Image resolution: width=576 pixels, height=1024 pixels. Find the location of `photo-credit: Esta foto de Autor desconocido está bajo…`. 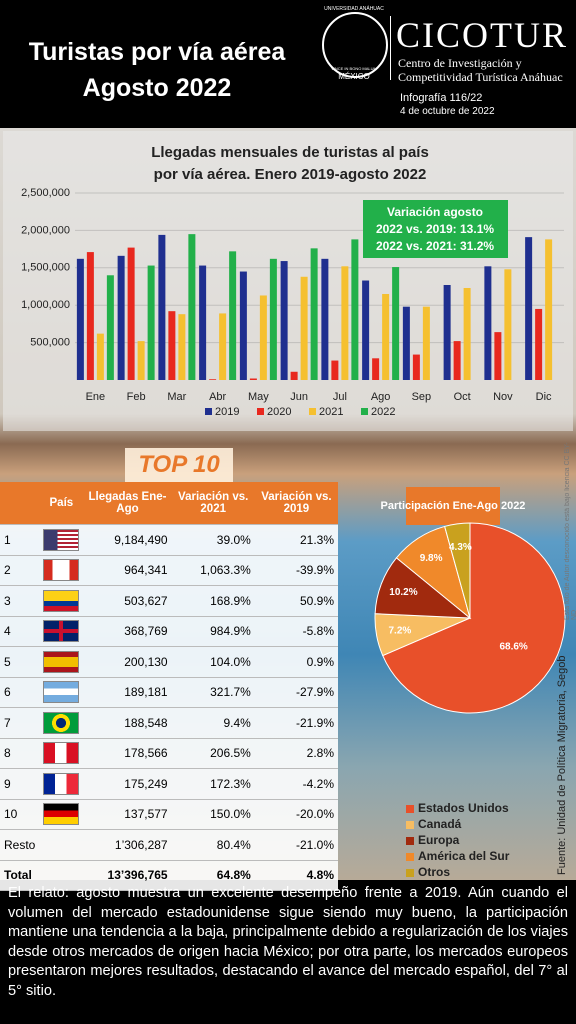

photo-credit: Esta foto de Autor desconocido está bajo… is located at coordinates (570, 531).